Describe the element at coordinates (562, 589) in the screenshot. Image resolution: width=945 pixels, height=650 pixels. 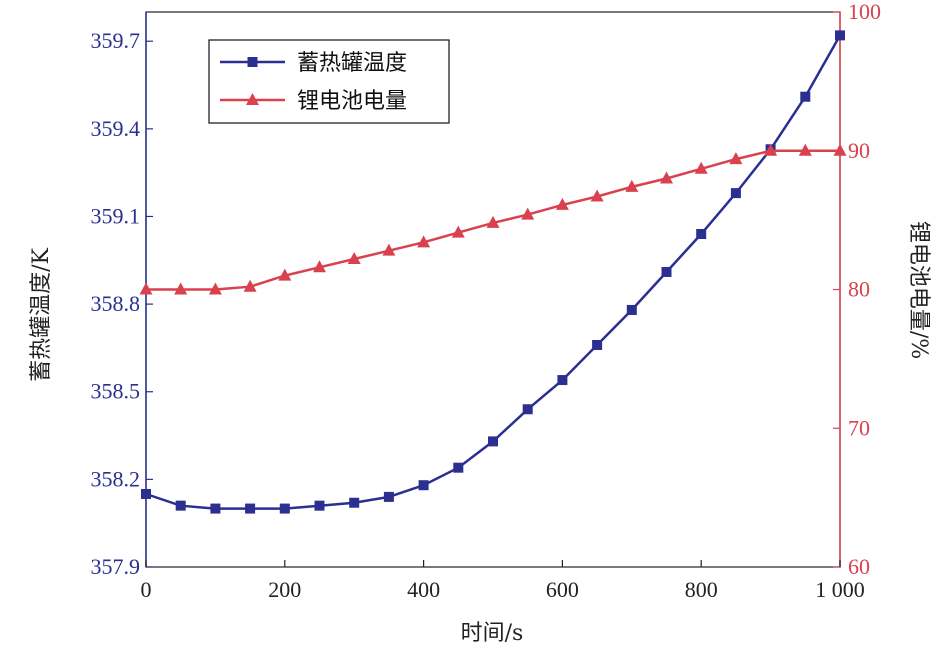
I see `x-tick-label: 600` at that location.